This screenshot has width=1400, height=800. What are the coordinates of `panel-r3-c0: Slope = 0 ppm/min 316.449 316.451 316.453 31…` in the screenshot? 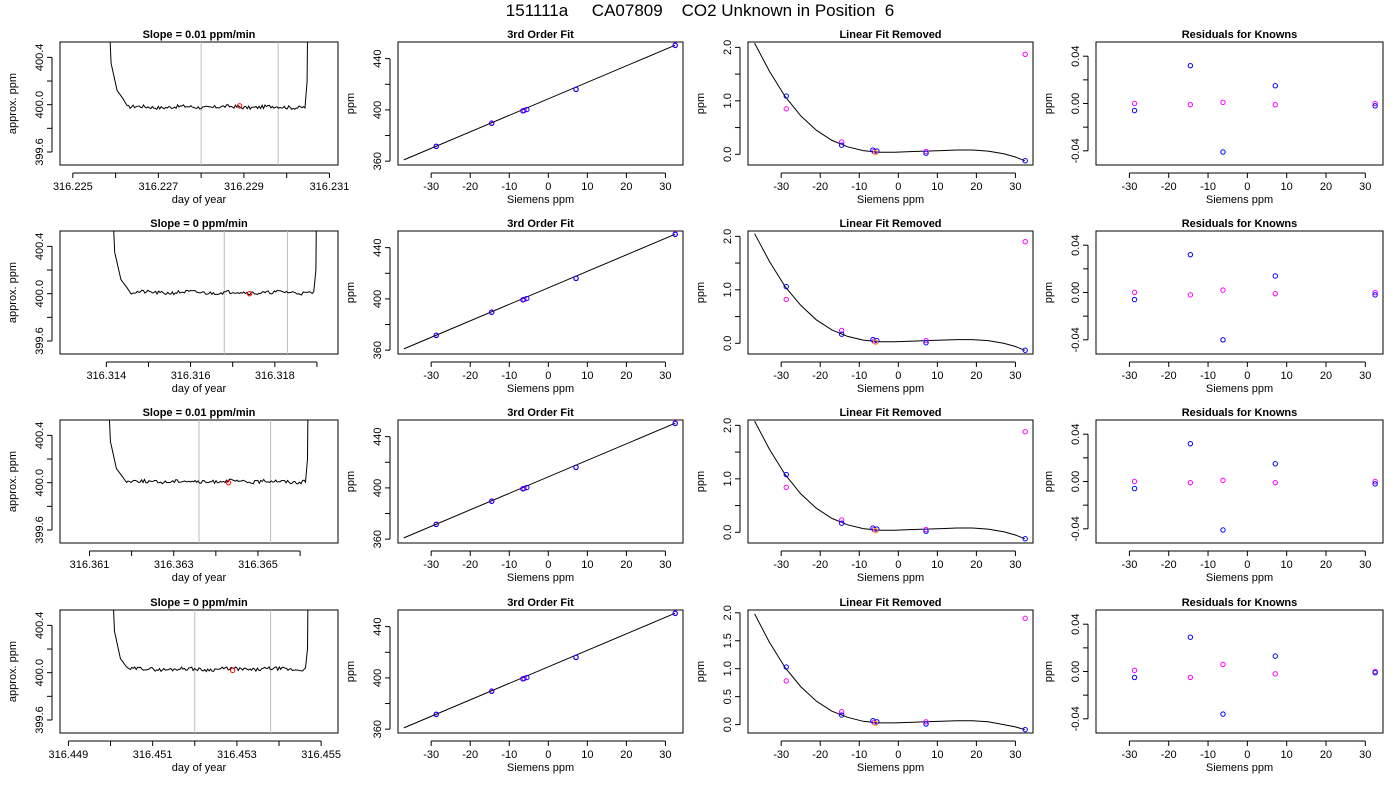 It's located at (174, 685).